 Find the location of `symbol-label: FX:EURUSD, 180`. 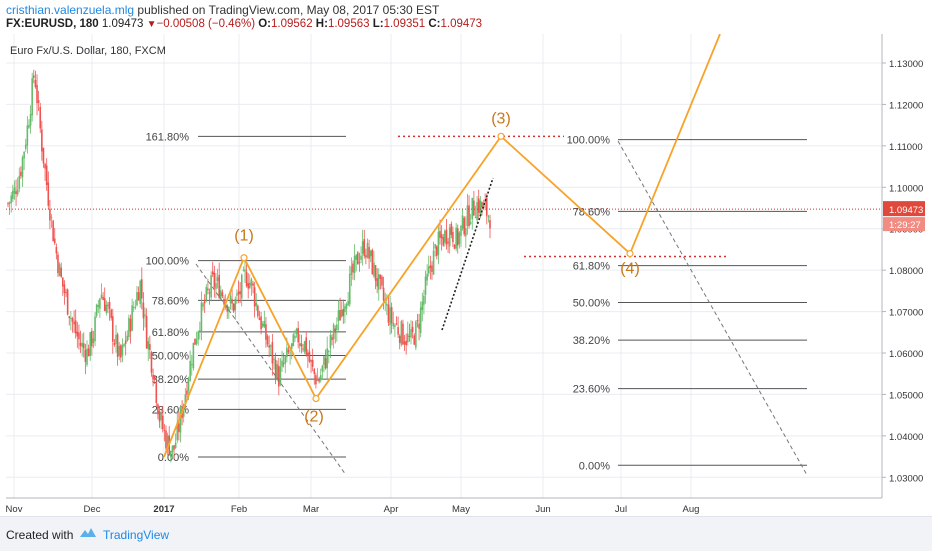

symbol-label: FX:EURUSD, 180 is located at coordinates (52, 24).